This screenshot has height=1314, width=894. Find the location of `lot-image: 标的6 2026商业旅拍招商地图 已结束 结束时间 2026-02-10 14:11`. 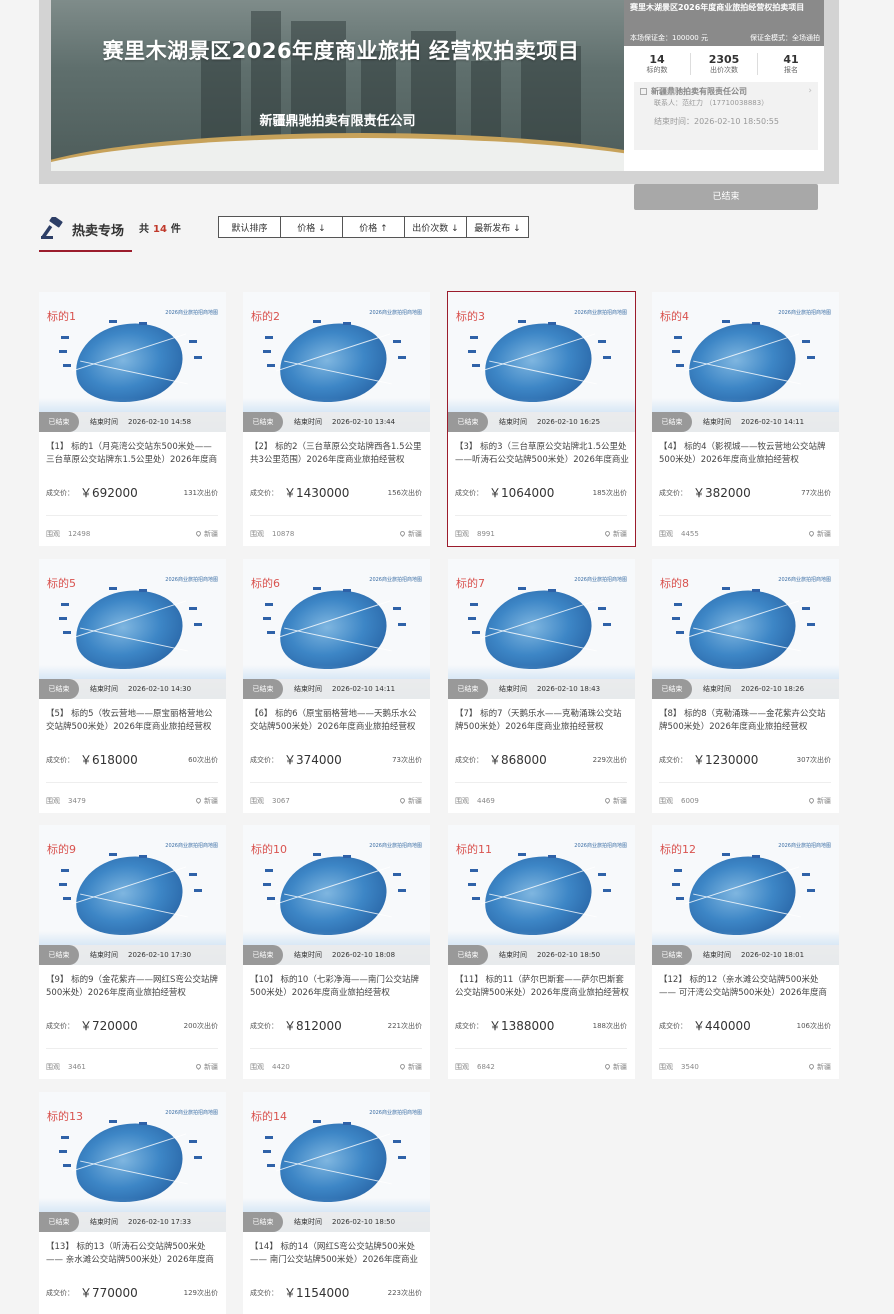

lot-image: 标的6 2026商业旅拍招商地图 已结束 结束时间 2026-02-10 14:11 is located at coordinates (336, 629).